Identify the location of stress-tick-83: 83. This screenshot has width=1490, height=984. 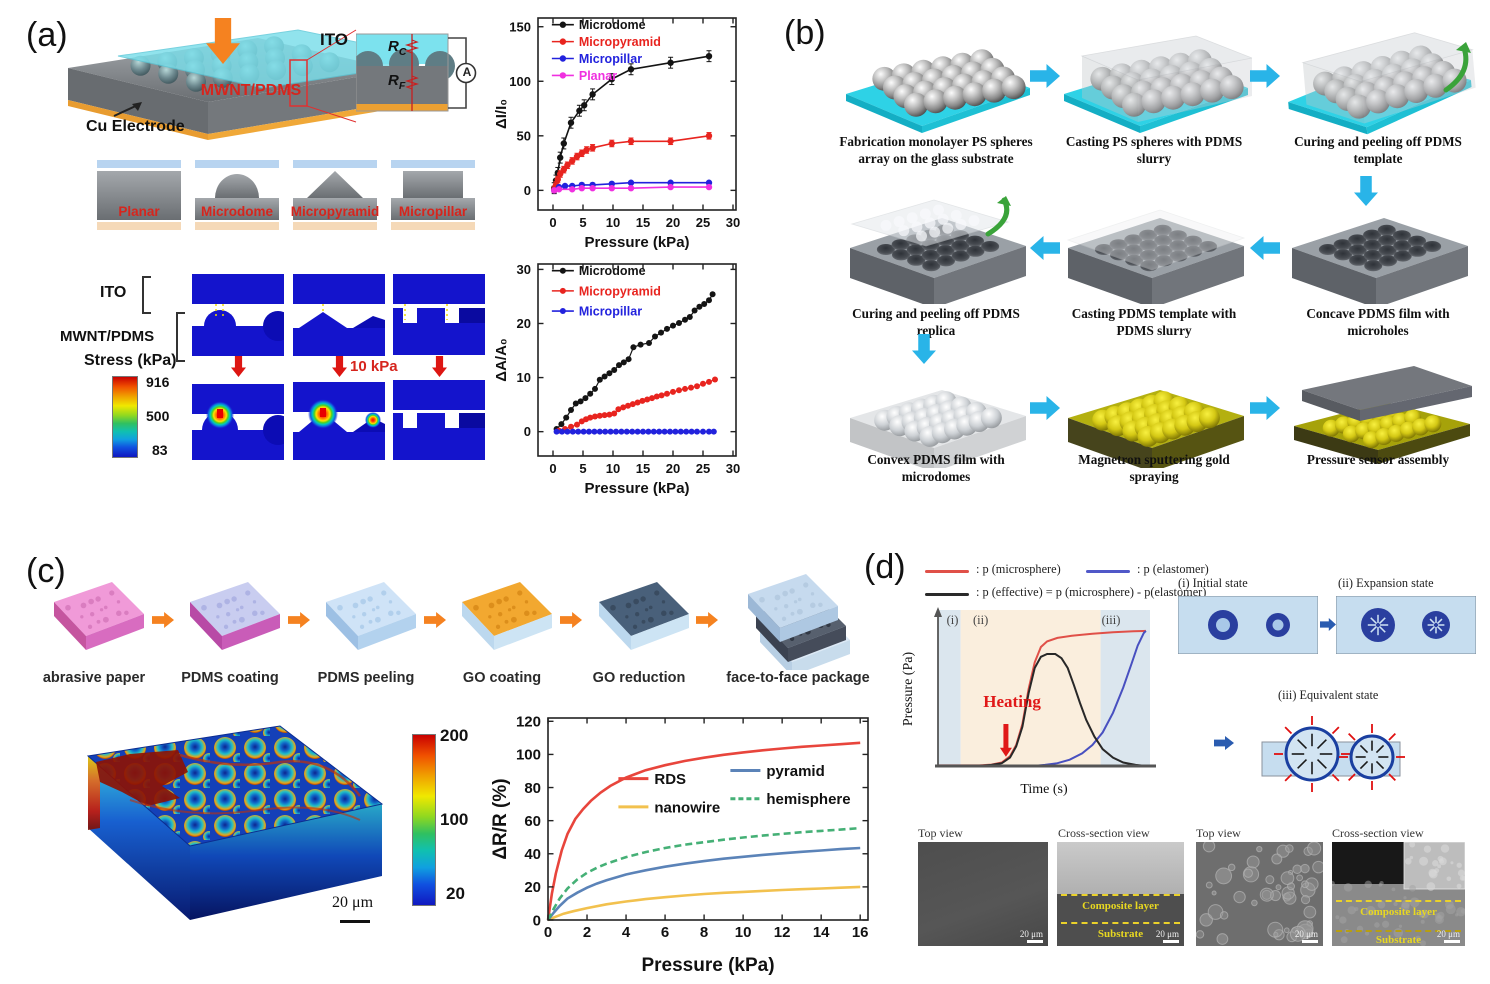
(160, 450).